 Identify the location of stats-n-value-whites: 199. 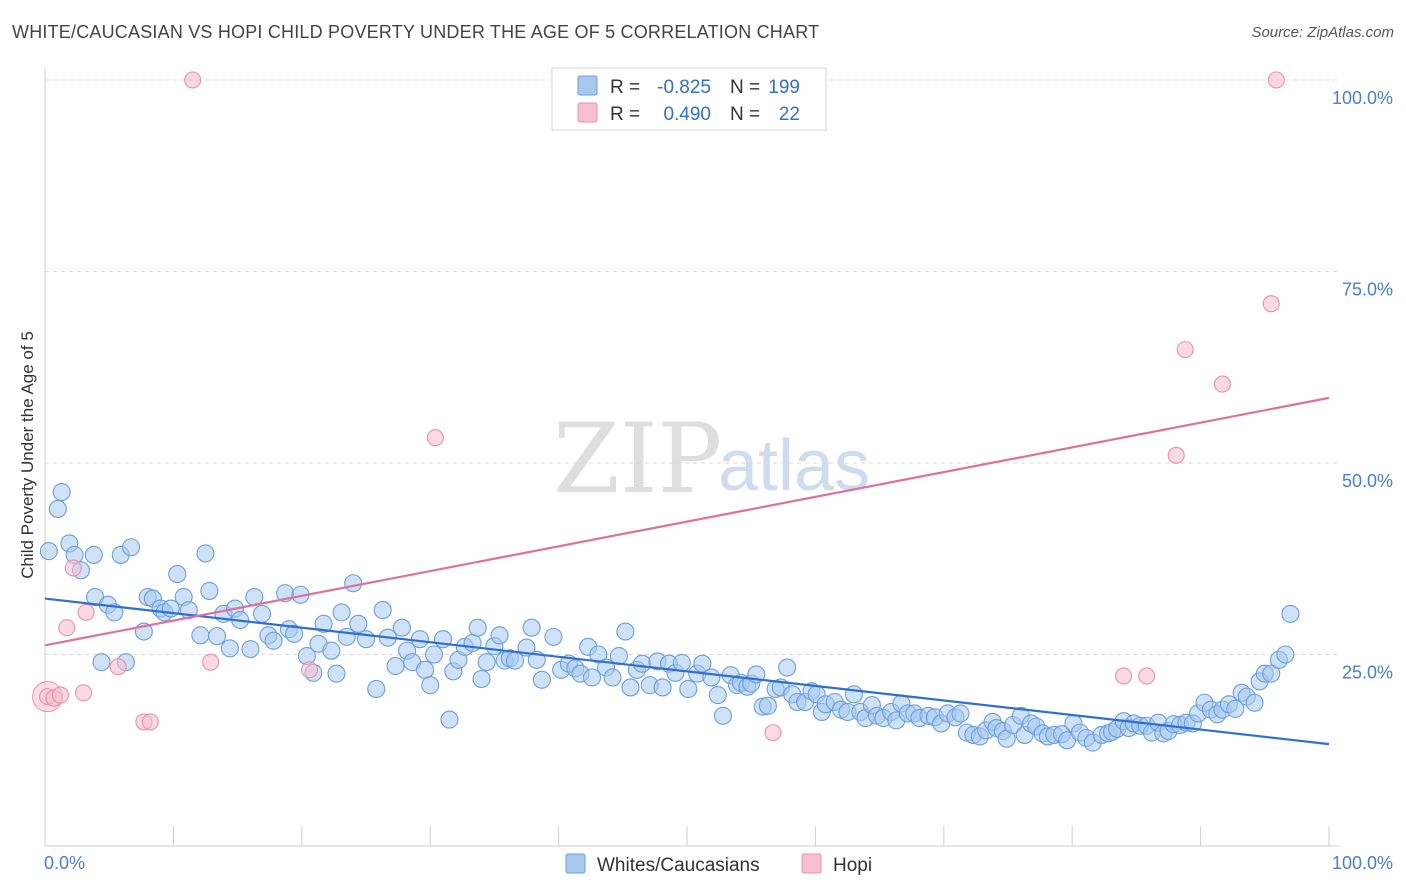
(784, 87).